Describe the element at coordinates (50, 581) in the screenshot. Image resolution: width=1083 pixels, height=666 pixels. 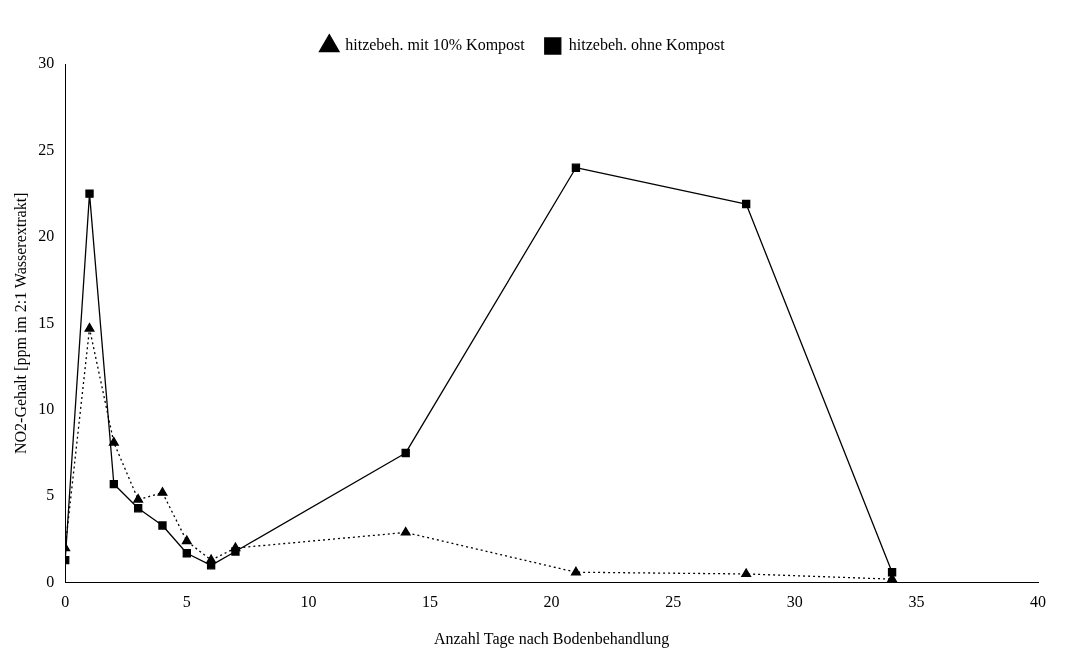
I see `y-tick-label: 0` at that location.